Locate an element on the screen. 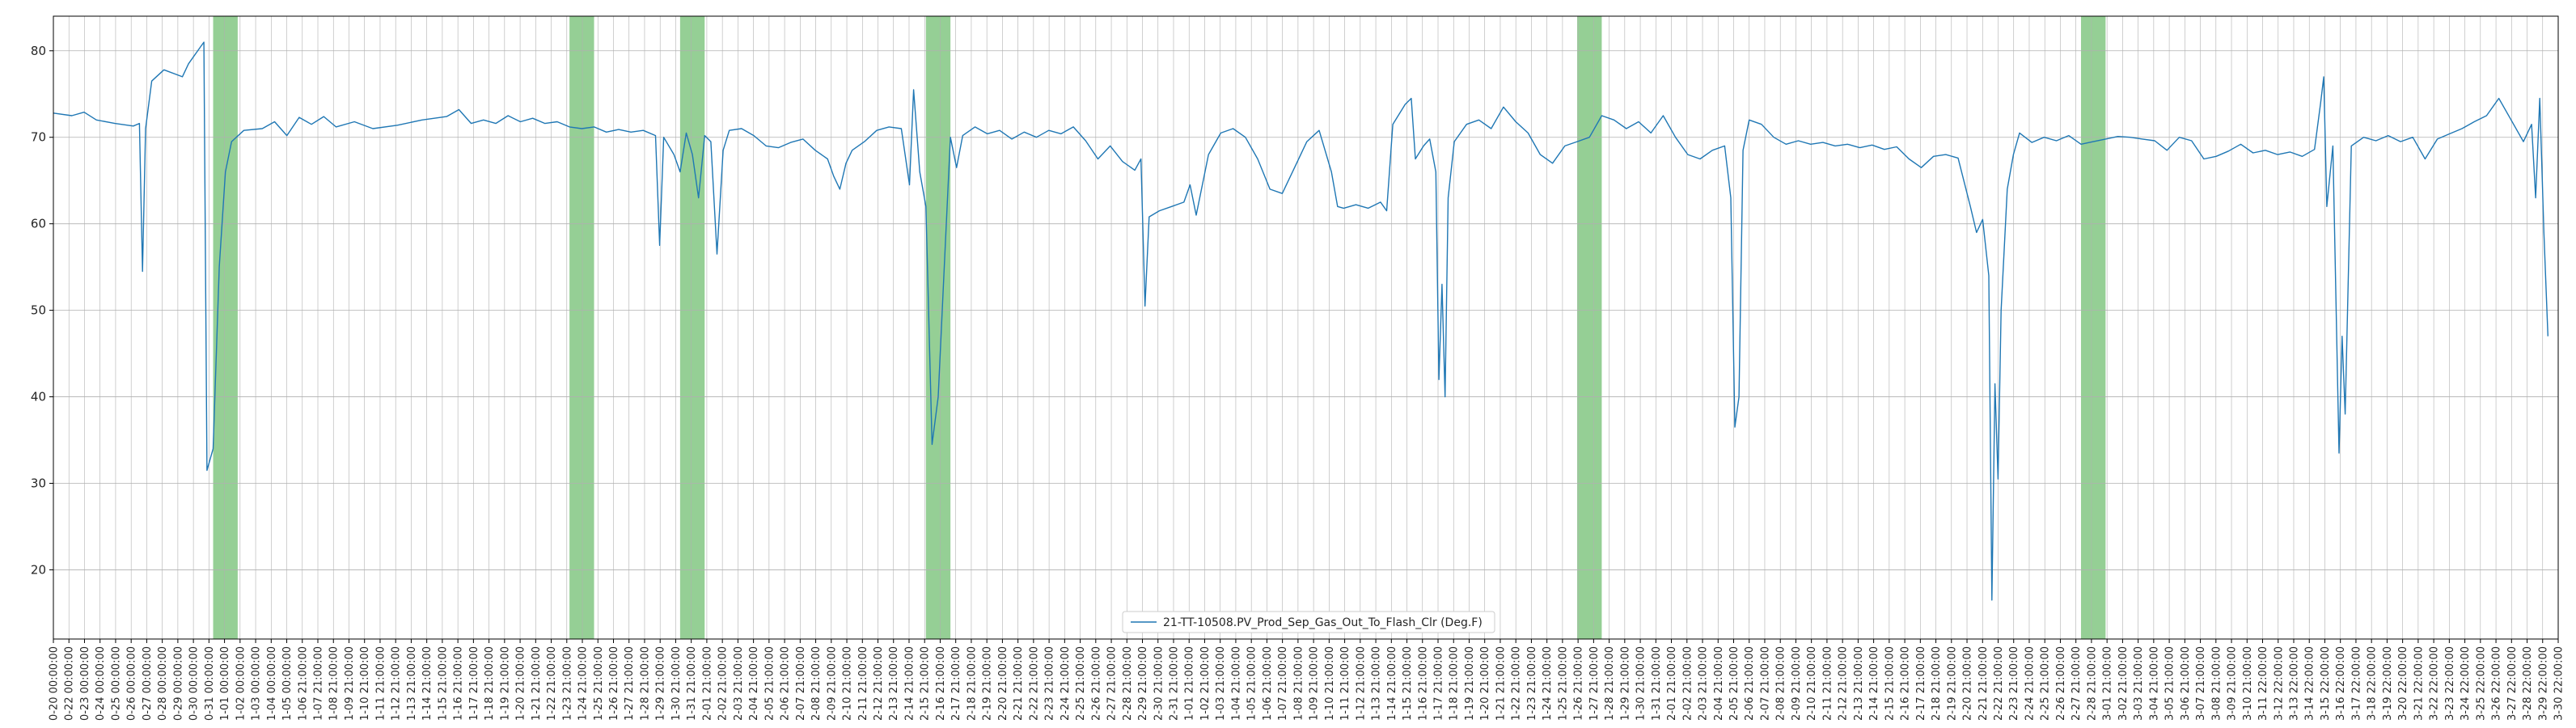 The image size is (2576, 728). x-tick-label: 1-04 21:00:00 is located at coordinates (1236, 684).